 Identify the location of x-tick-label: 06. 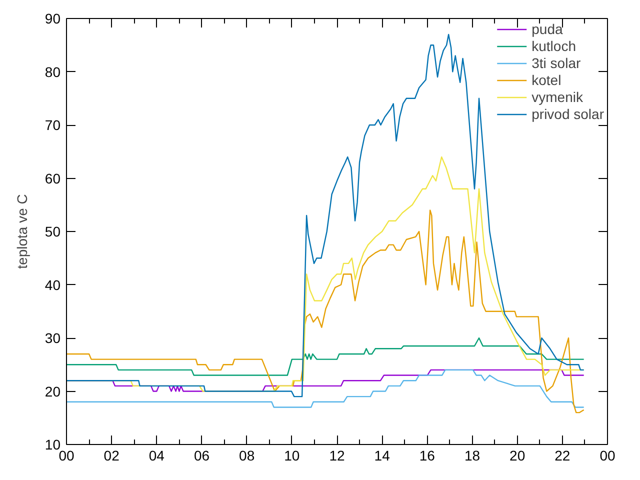
(202, 456).